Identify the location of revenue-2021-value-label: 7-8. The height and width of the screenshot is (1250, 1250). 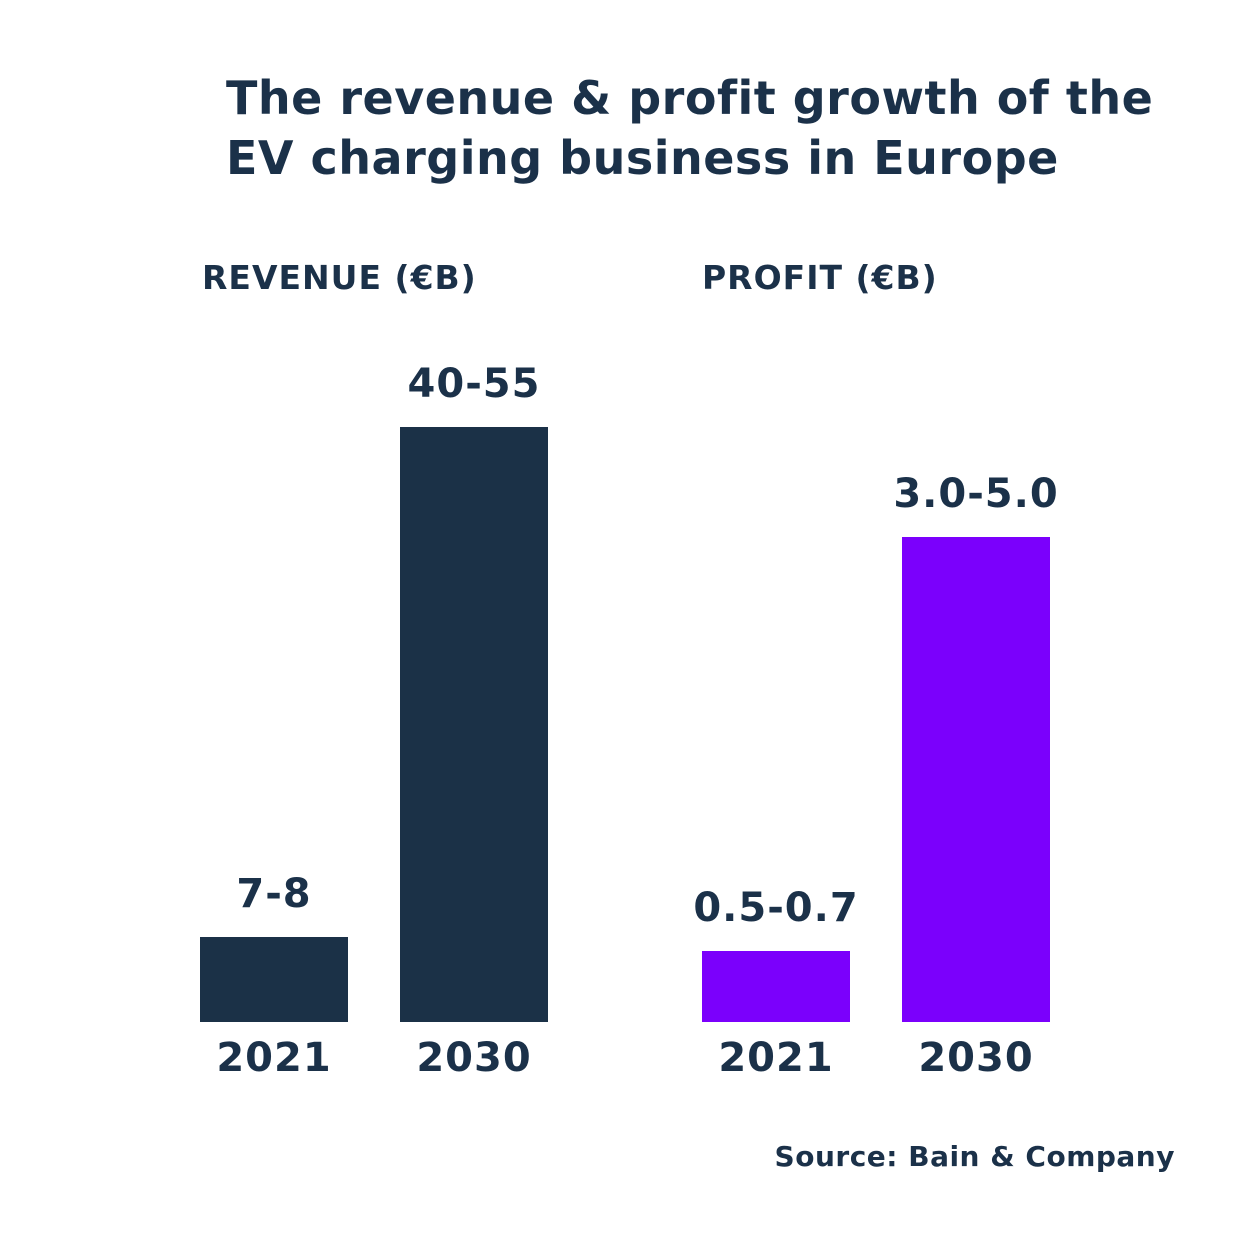
(274, 894).